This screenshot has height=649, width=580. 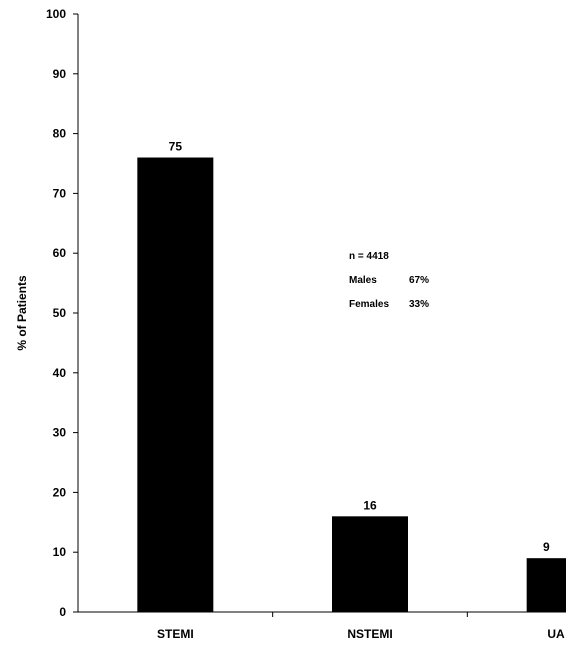 I want to click on annotation-males-value: 67%, so click(x=419, y=280).